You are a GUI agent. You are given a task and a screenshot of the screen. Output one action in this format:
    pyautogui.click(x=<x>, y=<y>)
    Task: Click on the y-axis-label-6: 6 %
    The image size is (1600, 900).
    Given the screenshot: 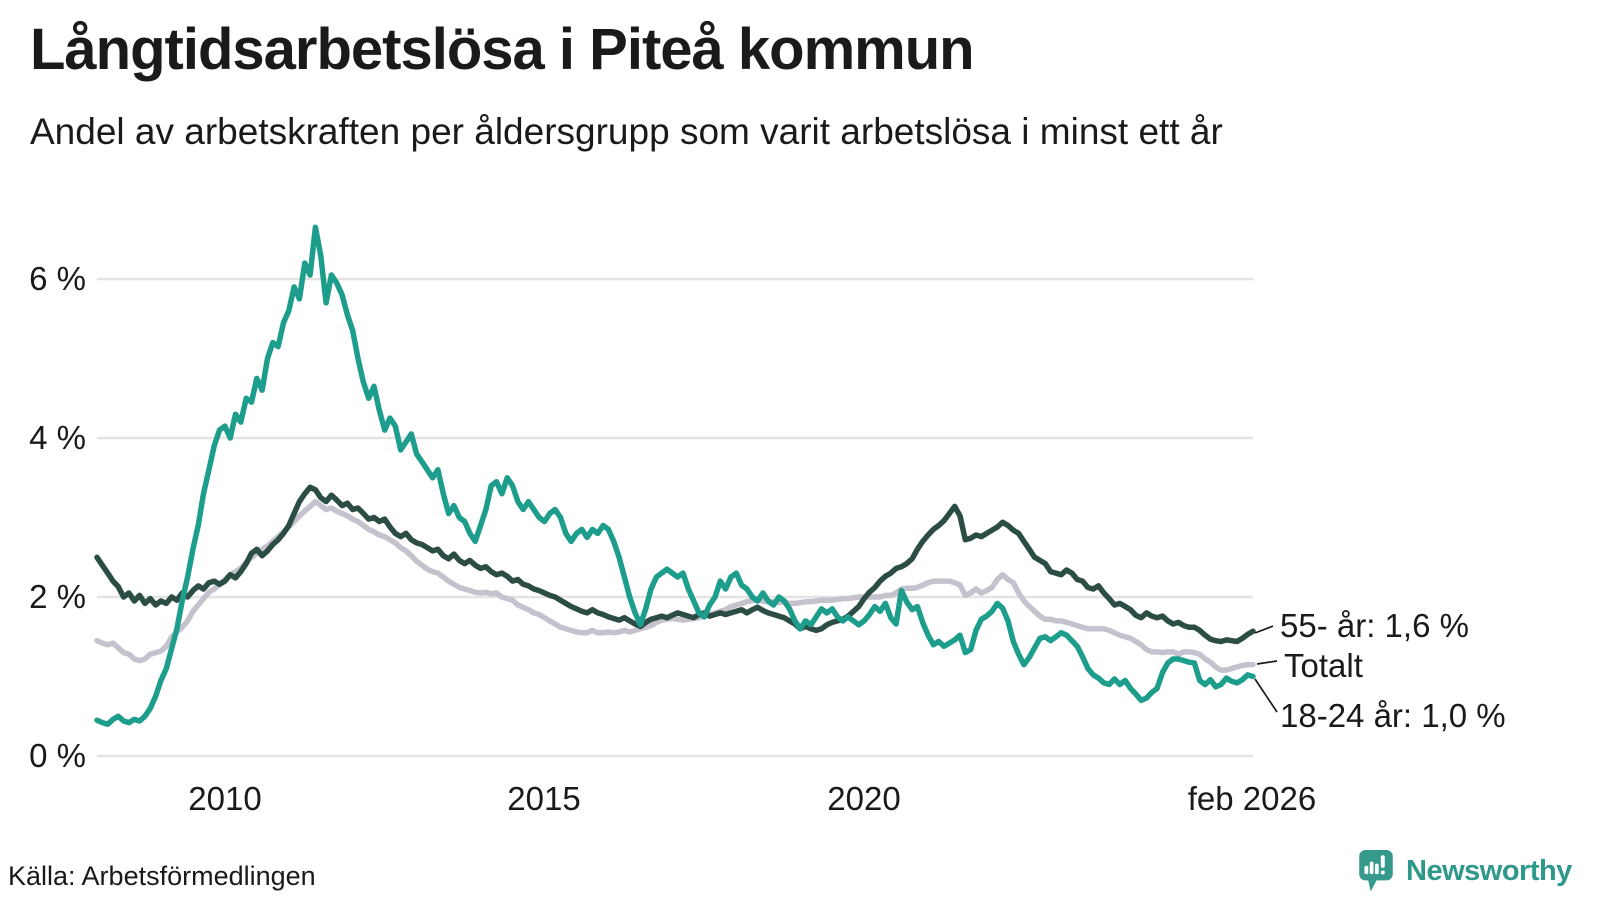 What is the action you would take?
    pyautogui.click(x=57, y=278)
    